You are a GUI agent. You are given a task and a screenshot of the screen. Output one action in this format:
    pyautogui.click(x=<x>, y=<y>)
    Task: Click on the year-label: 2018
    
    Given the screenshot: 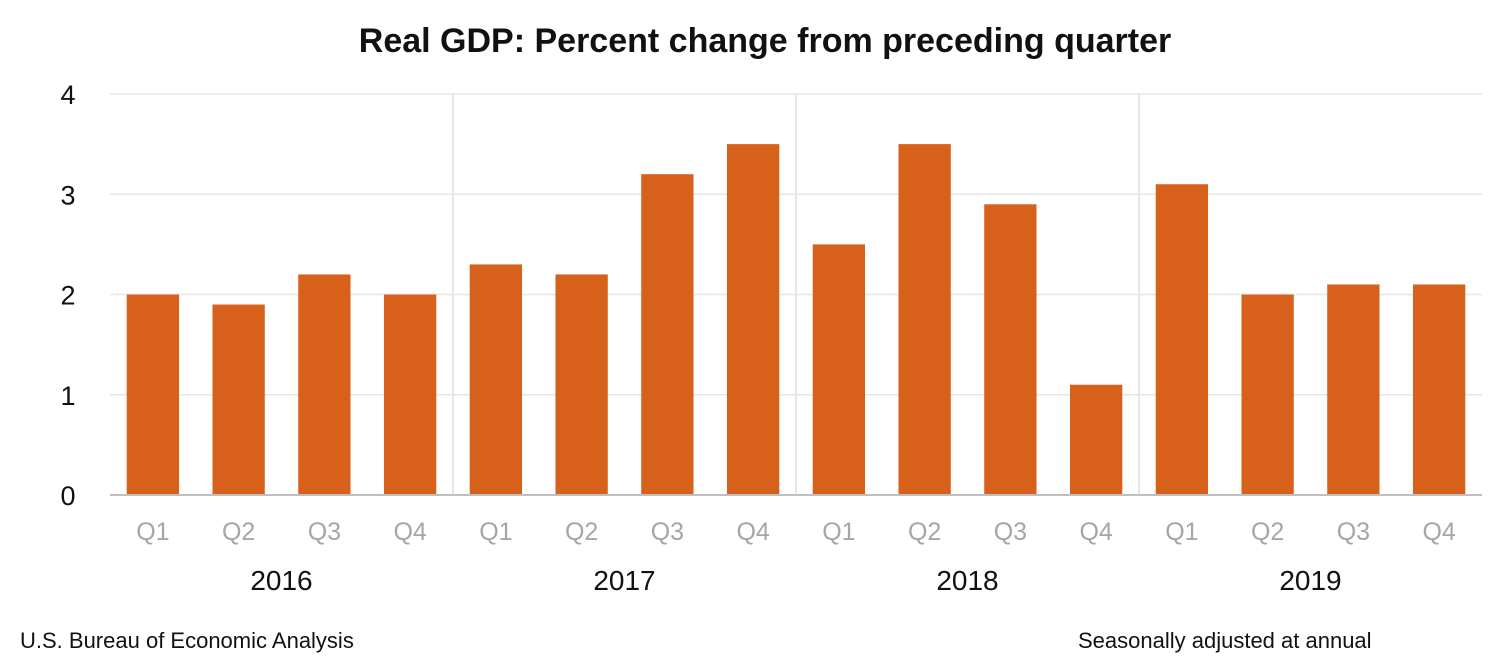 What is the action you would take?
    pyautogui.click(x=967, y=580)
    